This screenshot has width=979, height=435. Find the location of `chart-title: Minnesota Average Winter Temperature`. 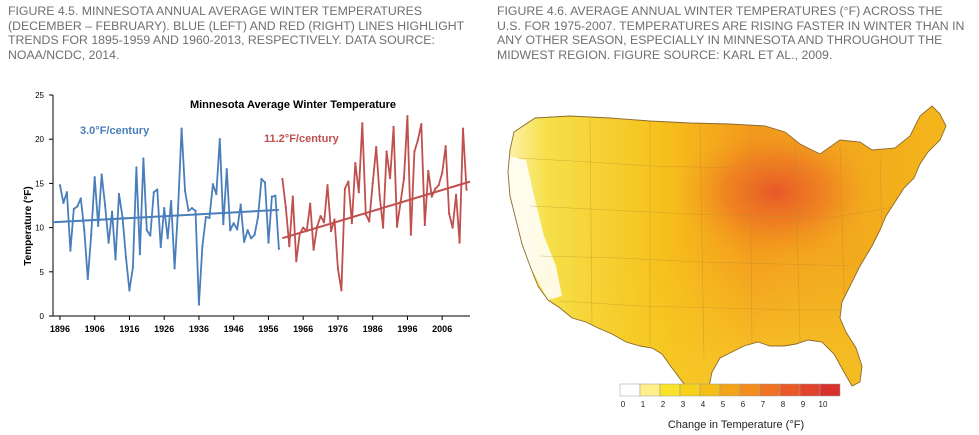

chart-title: Minnesota Average Winter Temperature is located at coordinates (293, 105).